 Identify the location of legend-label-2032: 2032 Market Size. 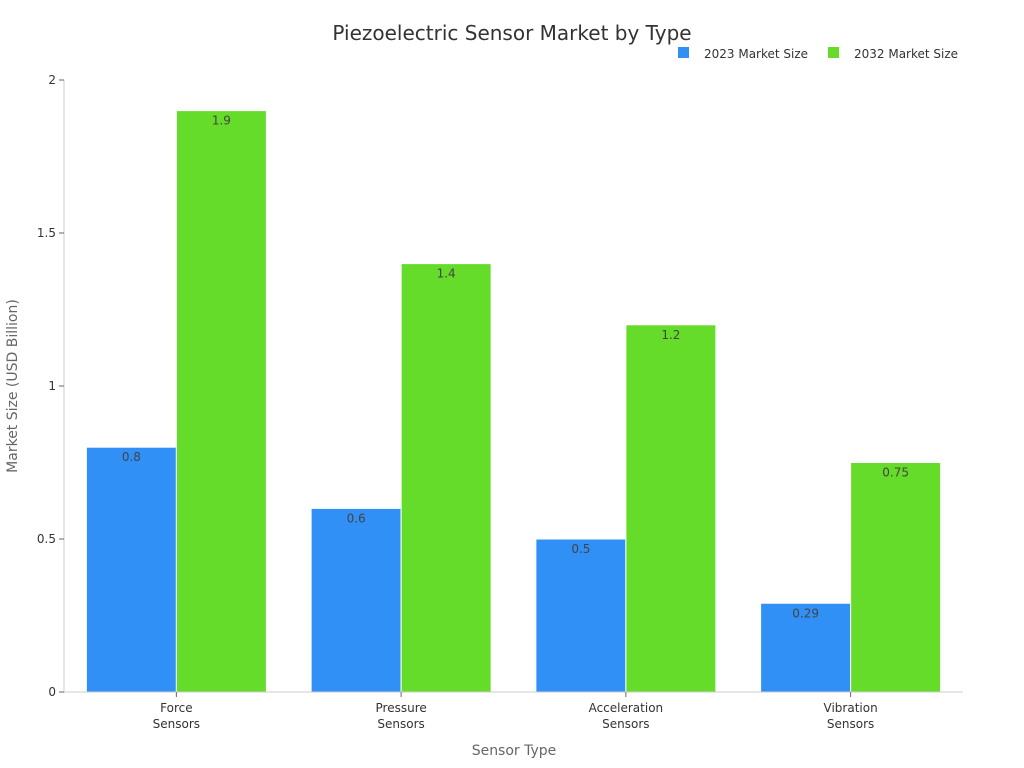
(906, 54).